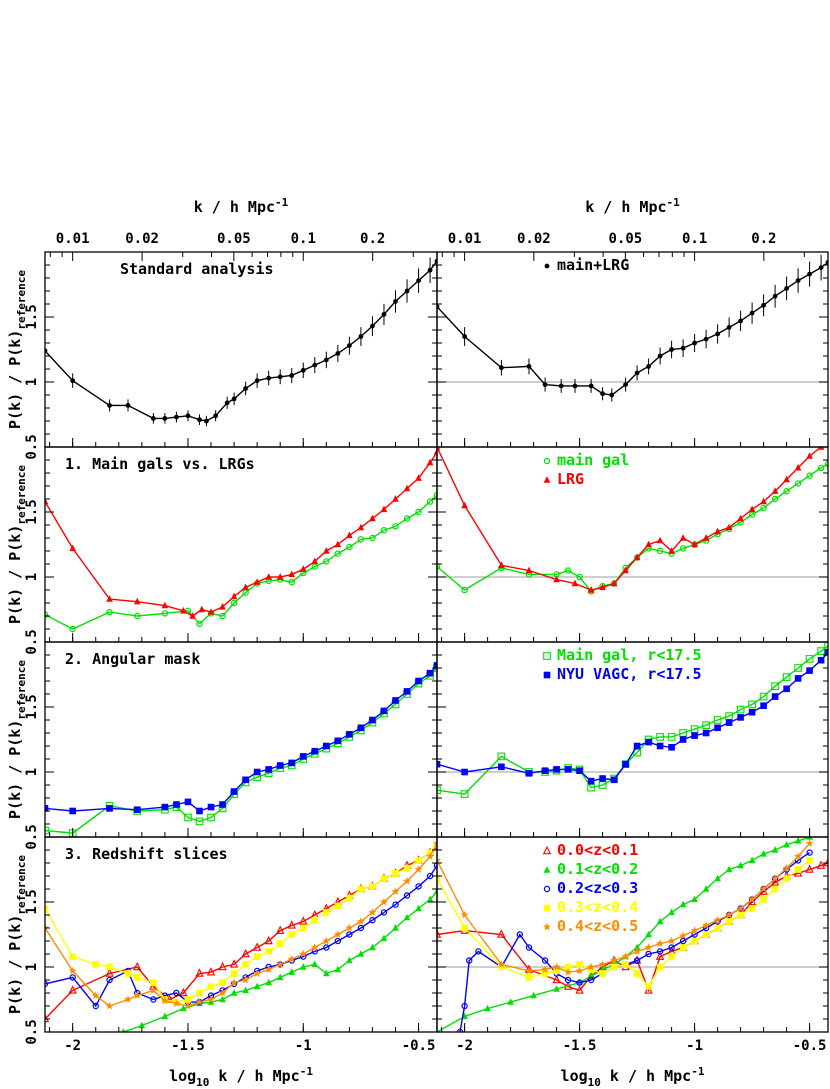 This screenshot has height=1089, width=830. What do you see at coordinates (547, 479) in the screenshot?
I see `legend-marker` at bounding box center [547, 479].